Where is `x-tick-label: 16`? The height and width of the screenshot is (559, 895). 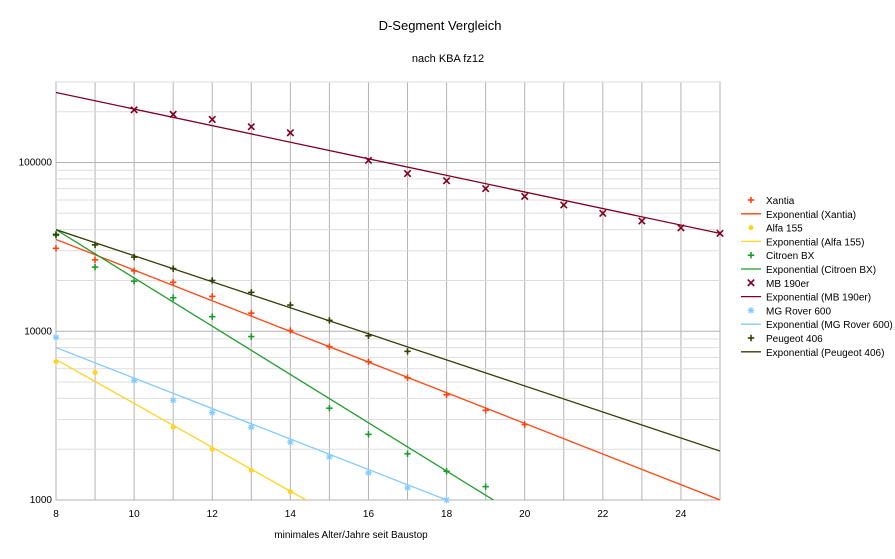
x-tick-label: 16 is located at coordinates (369, 514).